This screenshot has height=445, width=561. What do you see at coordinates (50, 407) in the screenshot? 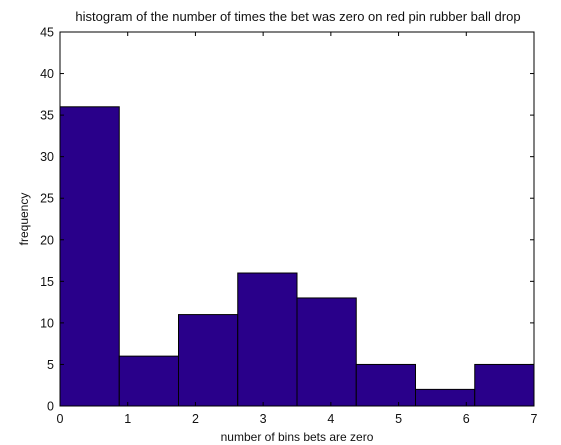
I see `y-tick-label: 0` at bounding box center [50, 407].